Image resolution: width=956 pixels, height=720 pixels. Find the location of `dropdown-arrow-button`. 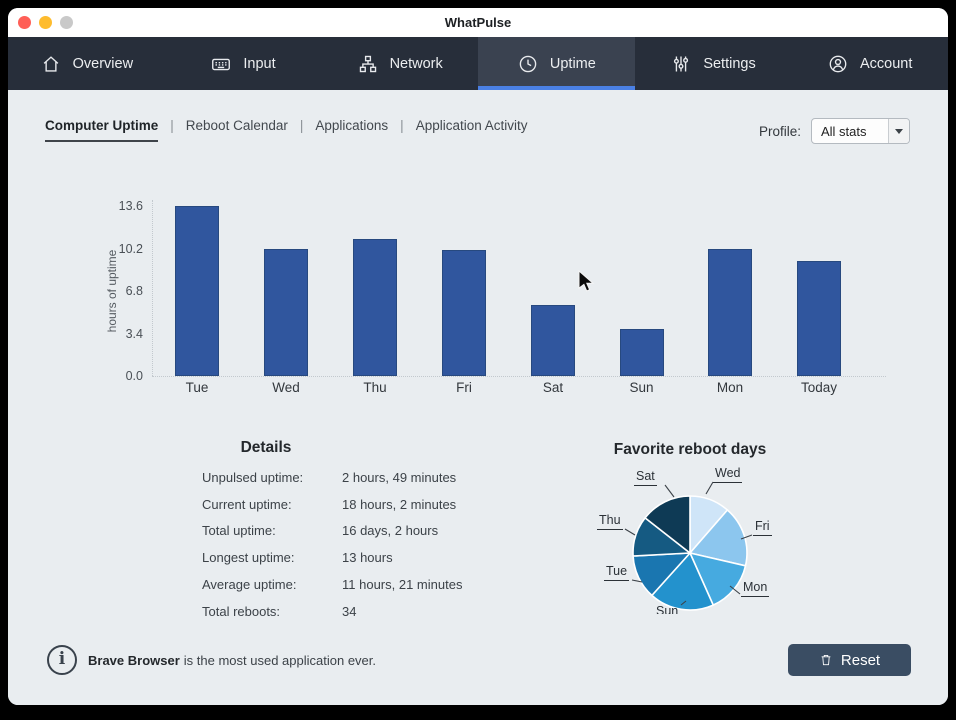

dropdown-arrow-button is located at coordinates (898, 131).